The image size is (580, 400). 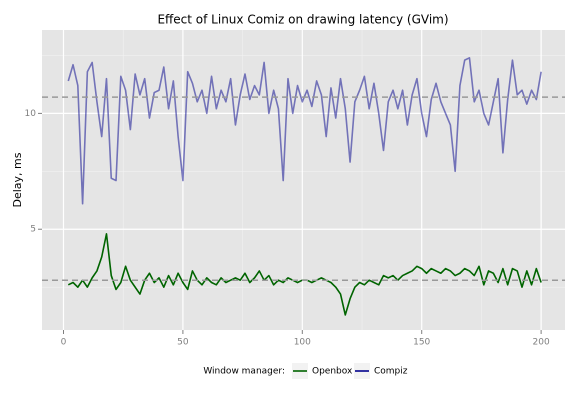 I want to click on x-tick-label: 50, so click(x=183, y=343).